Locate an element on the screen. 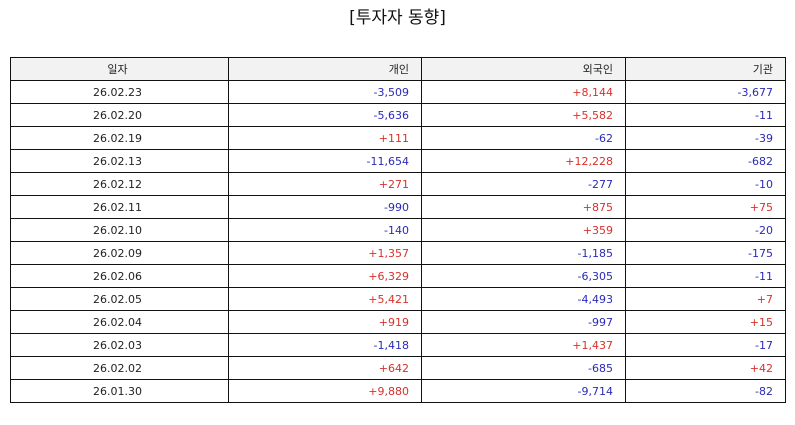 This screenshot has height=425, width=795. table-row: 26.02.12 +271 -277 -10 is located at coordinates (398, 184).